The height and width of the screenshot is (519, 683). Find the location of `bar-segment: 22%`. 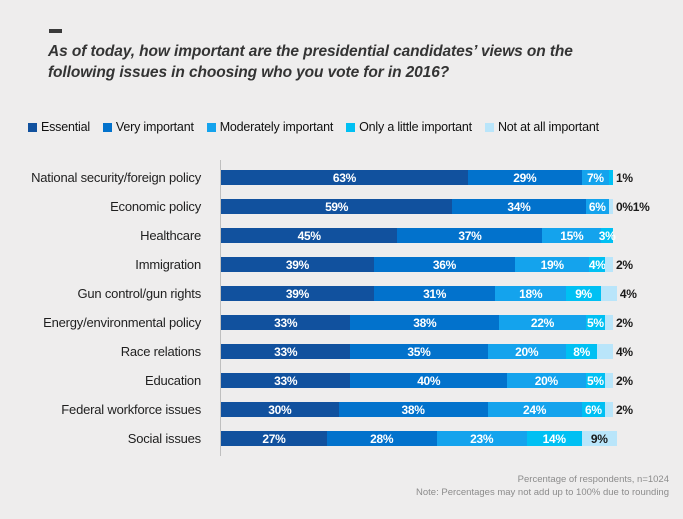

bar-segment: 22% is located at coordinates (542, 322).